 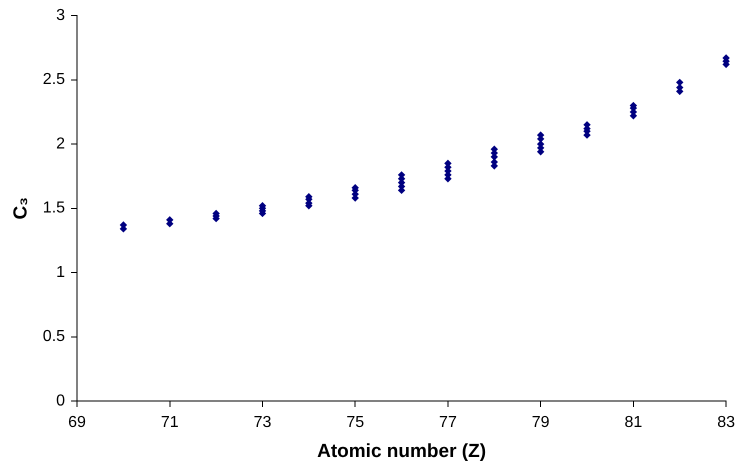 What do you see at coordinates (726, 423) in the screenshot?
I see `x-tick-label: 83` at bounding box center [726, 423].